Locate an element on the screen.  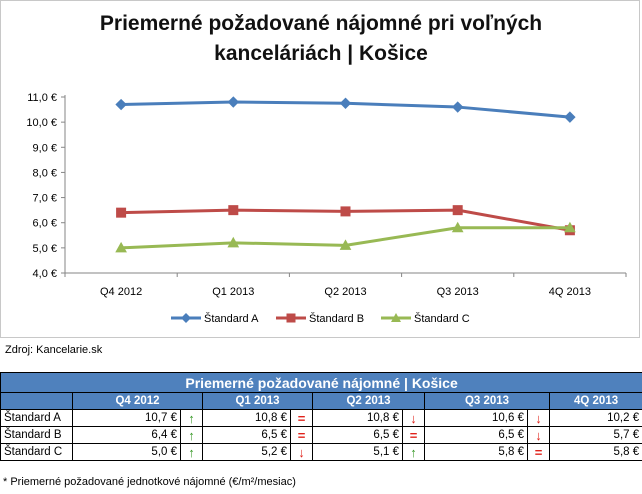
cell-value: 10,6 € is located at coordinates (476, 418).